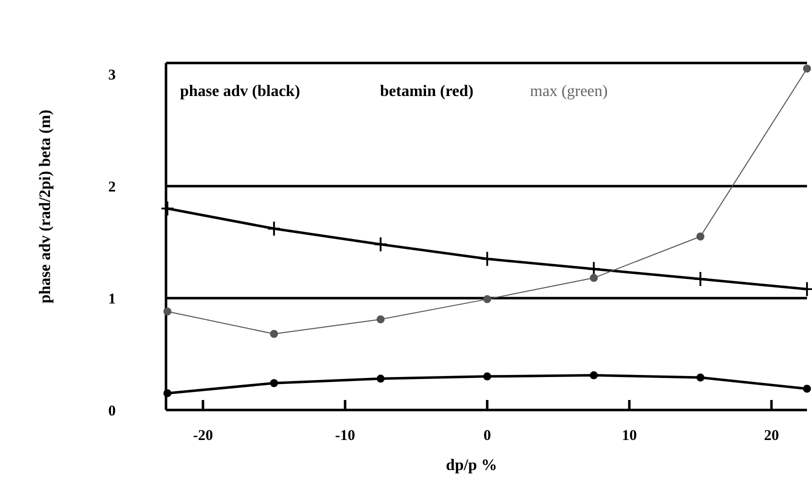 Image resolution: width=812 pixels, height=488 pixels. What do you see at coordinates (45, 207) in the screenshot?
I see `y-axis-title: phase adv (rad/2pi) beta (m)` at bounding box center [45, 207].